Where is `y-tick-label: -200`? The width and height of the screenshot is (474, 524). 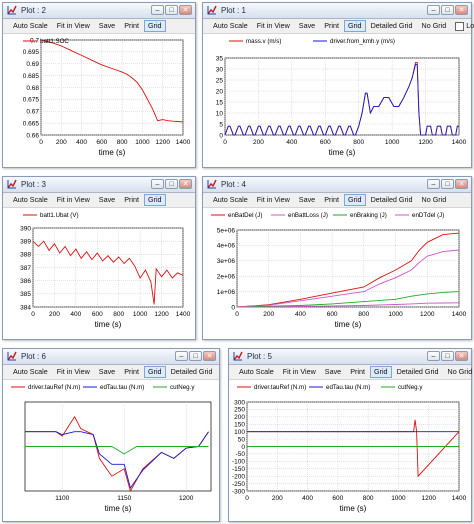
y-tick-label: -200 is located at coordinates (238, 476).